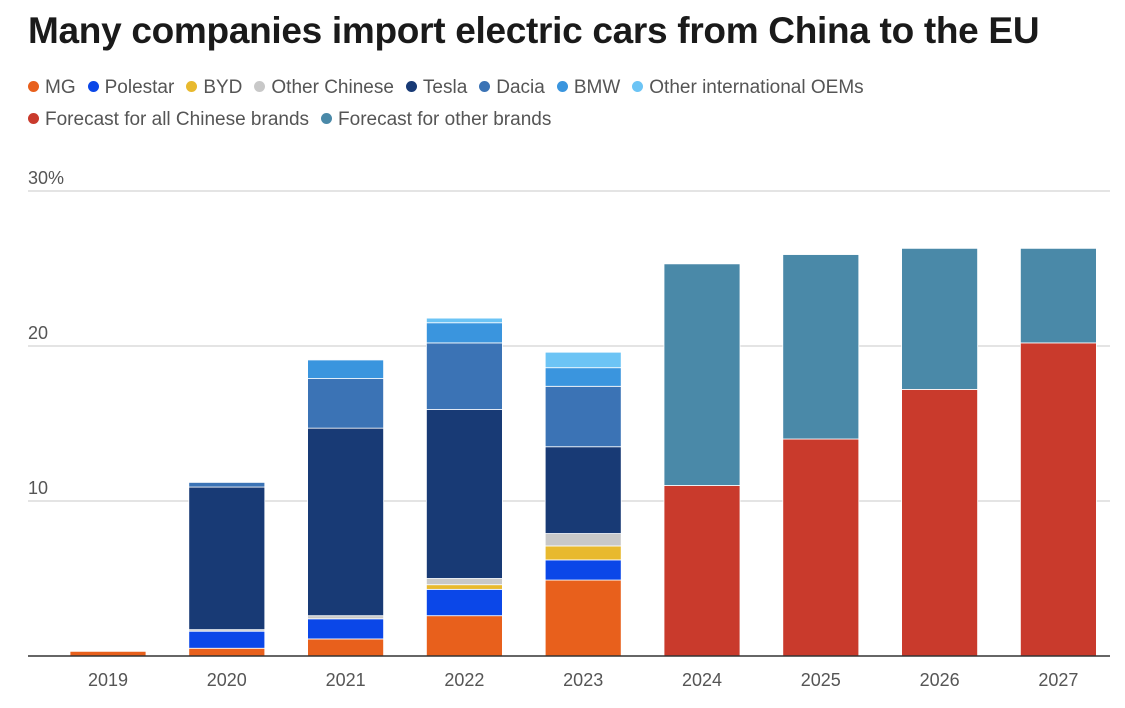 The width and height of the screenshot is (1125, 708). I want to click on legend-item: Dacia, so click(512, 88).